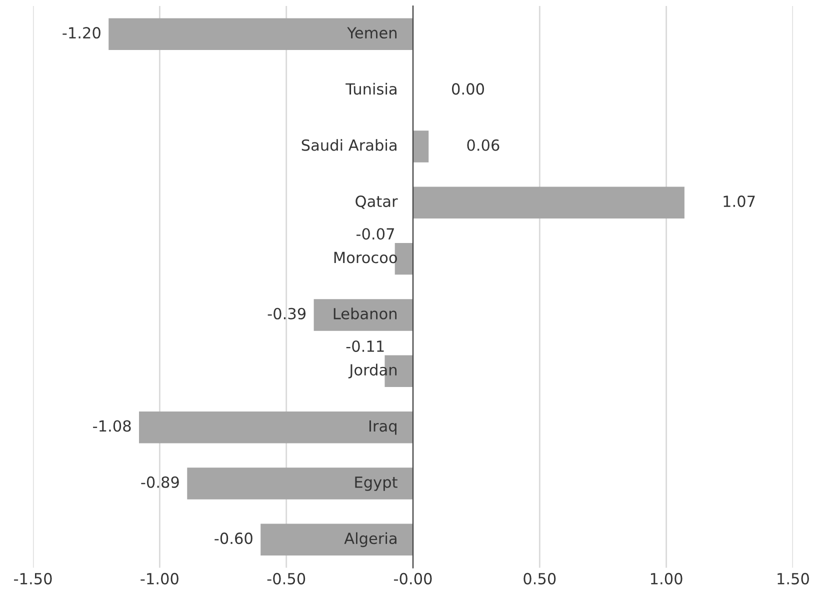 Image resolution: width=826 pixels, height=604 pixels. I want to click on x-tick-label: -0.00, so click(413, 578).